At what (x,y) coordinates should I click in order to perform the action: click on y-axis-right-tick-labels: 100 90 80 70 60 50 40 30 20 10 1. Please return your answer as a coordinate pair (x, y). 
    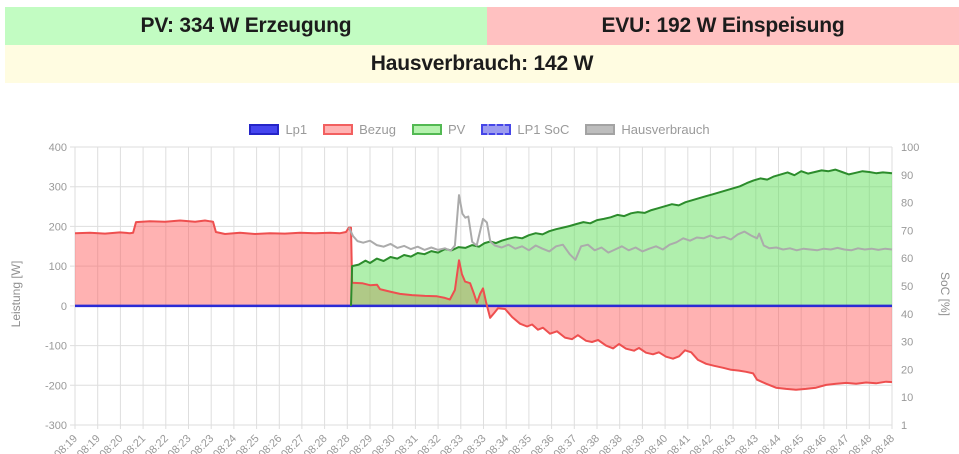
    Looking at the image, I should click on (910, 287).